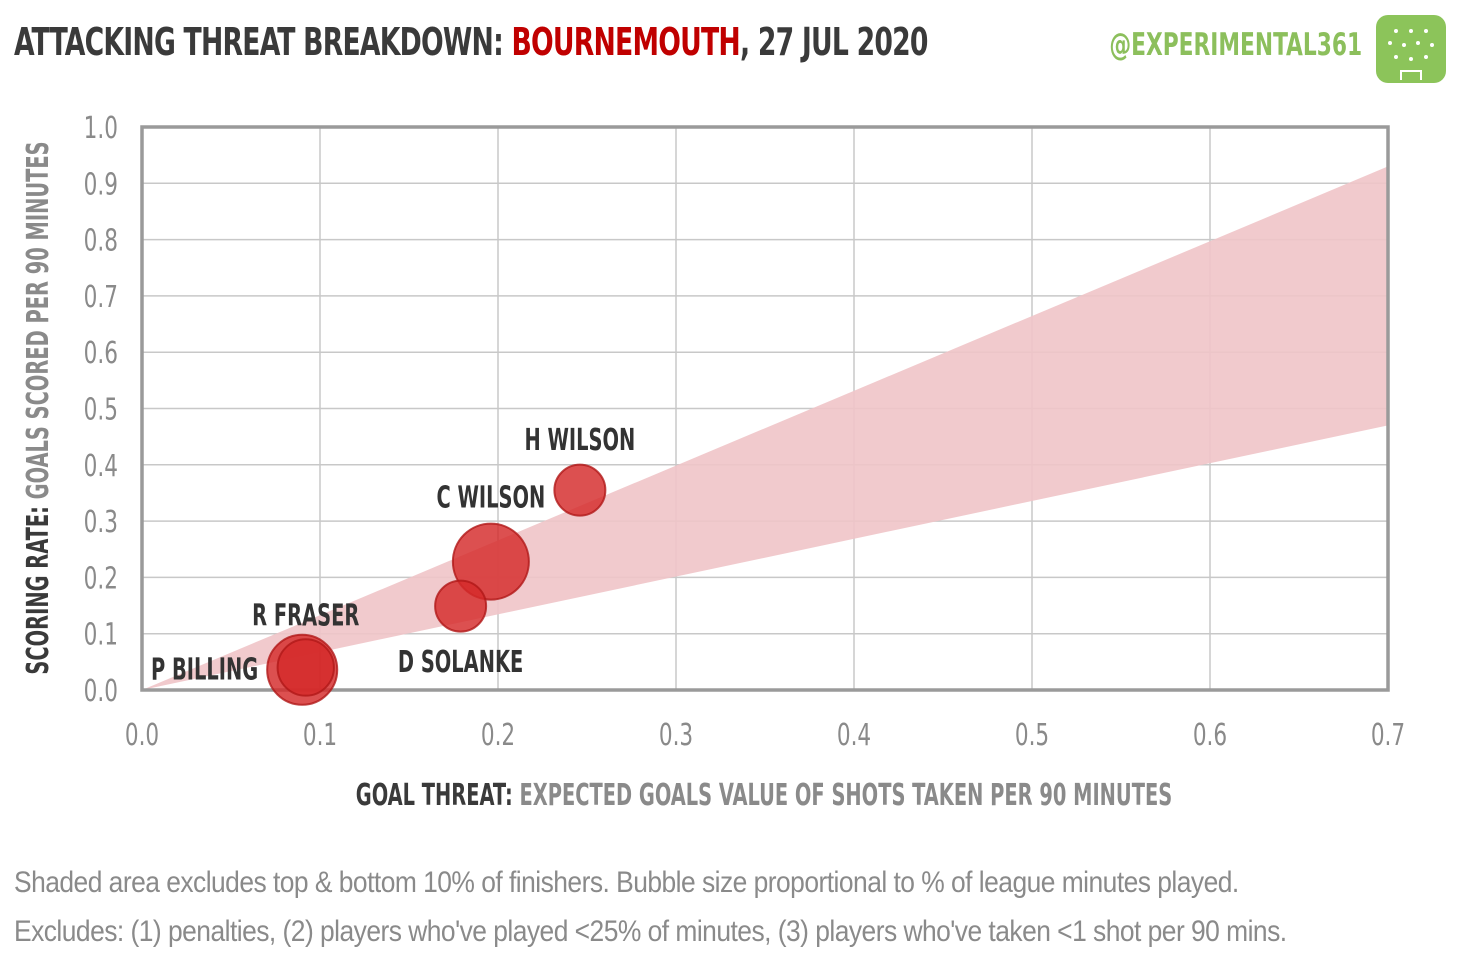 The height and width of the screenshot is (973, 1460). I want to click on bubble-h-wilson, so click(580, 490).